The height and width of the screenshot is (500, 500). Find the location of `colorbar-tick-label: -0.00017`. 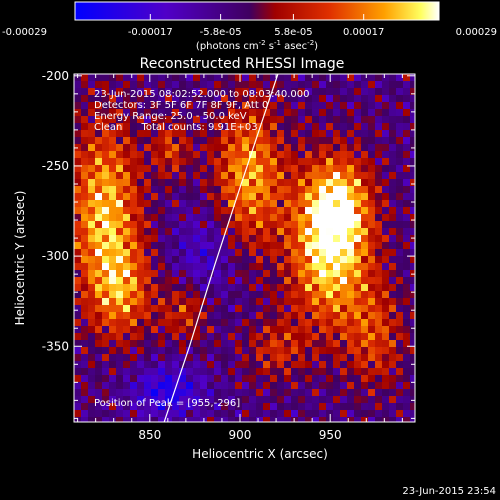

colorbar-tick-label: -0.00017 is located at coordinates (150, 32).